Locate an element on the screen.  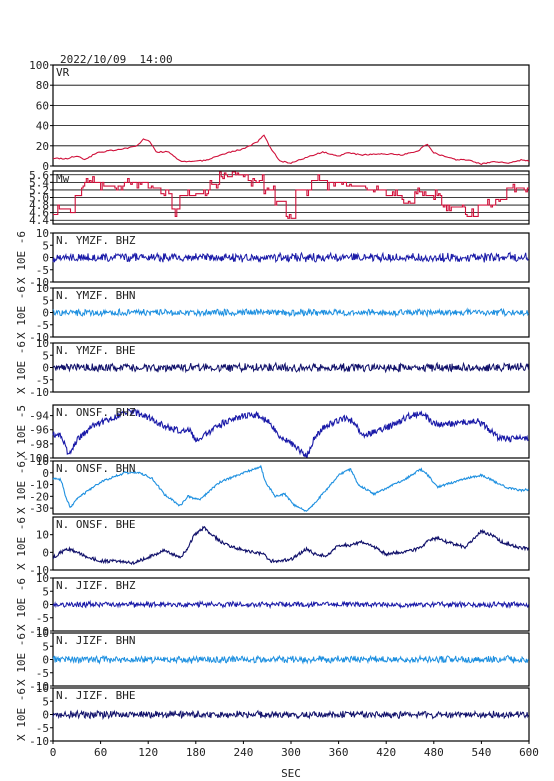
panel-label: N. ONSF. BHZ is located at coordinates (96, 412).